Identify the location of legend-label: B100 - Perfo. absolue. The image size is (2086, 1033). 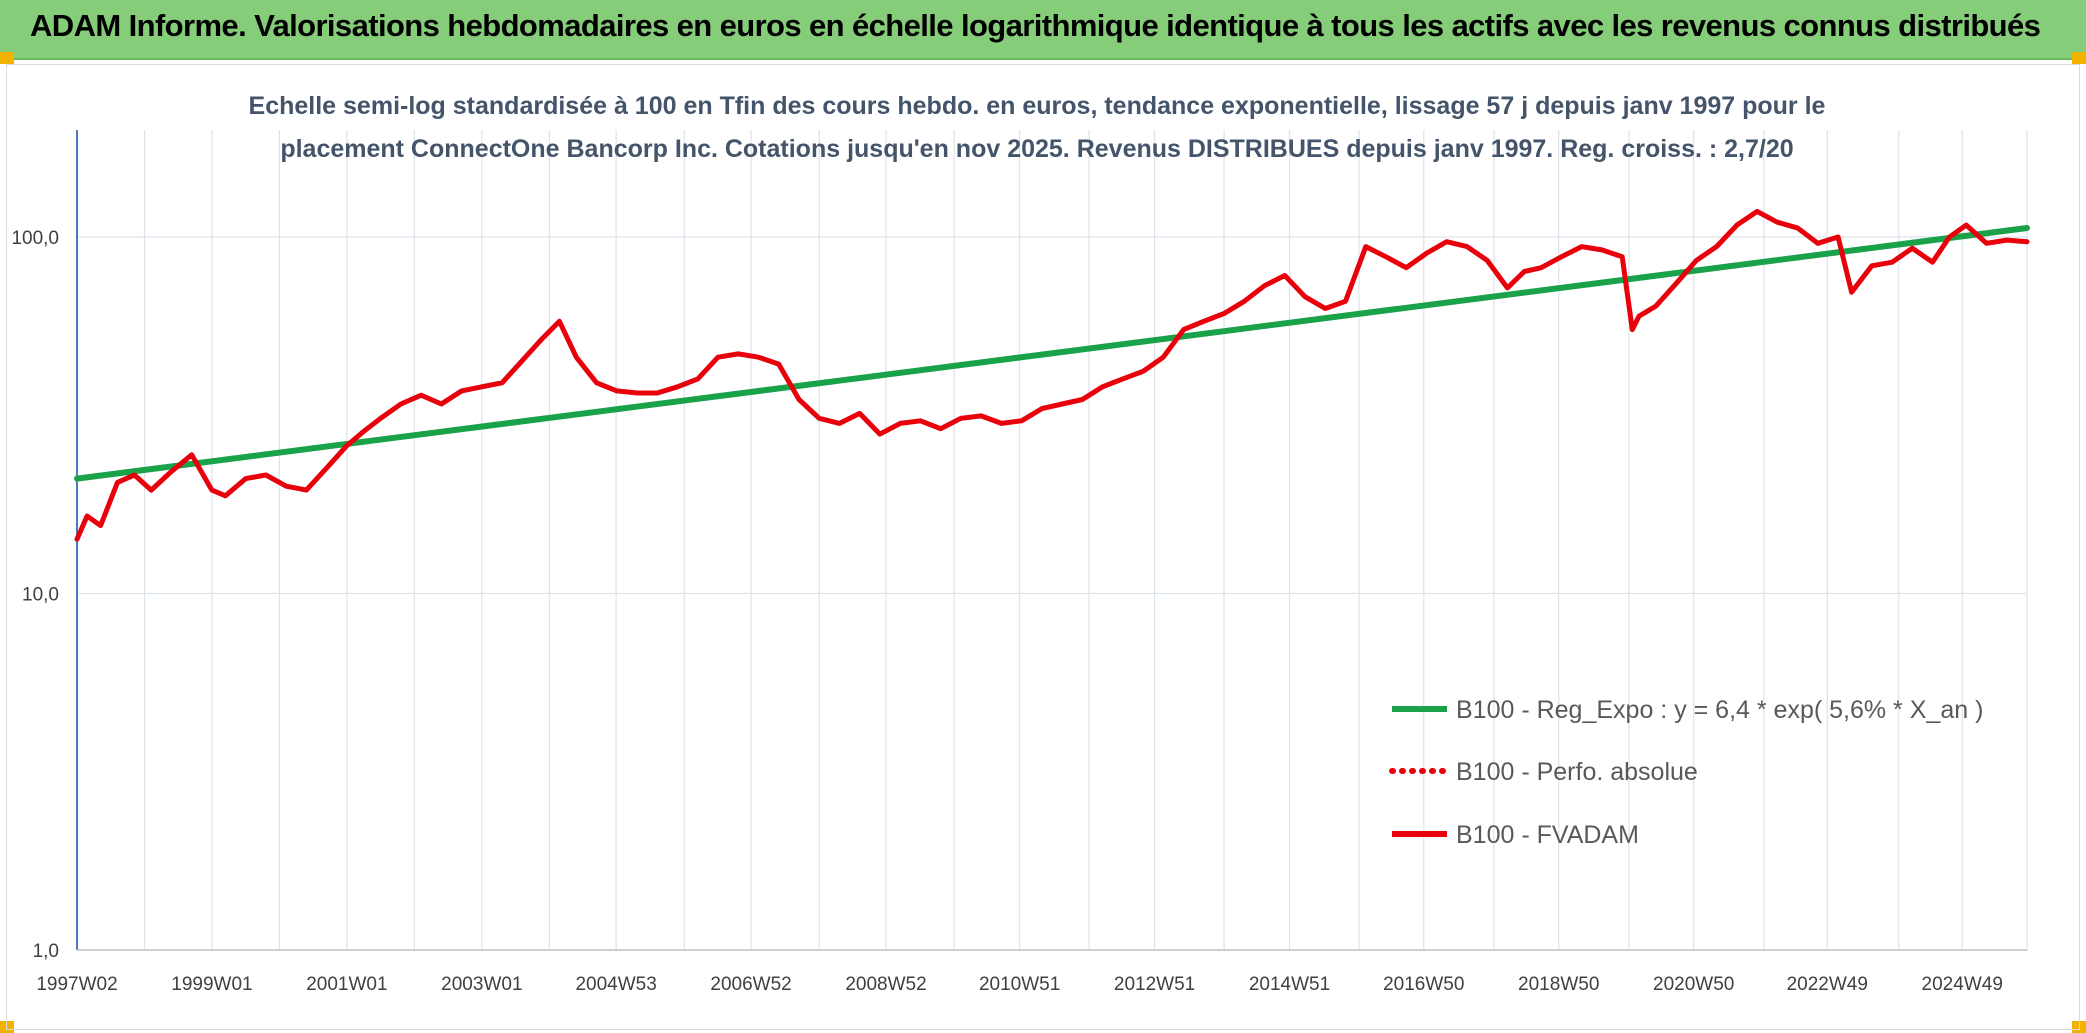
(1577, 772).